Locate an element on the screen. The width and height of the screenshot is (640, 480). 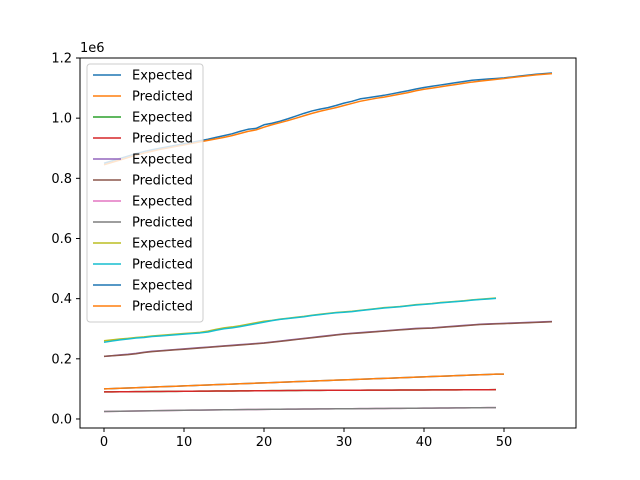
legend-label-9: Expected is located at coordinates (162, 244).